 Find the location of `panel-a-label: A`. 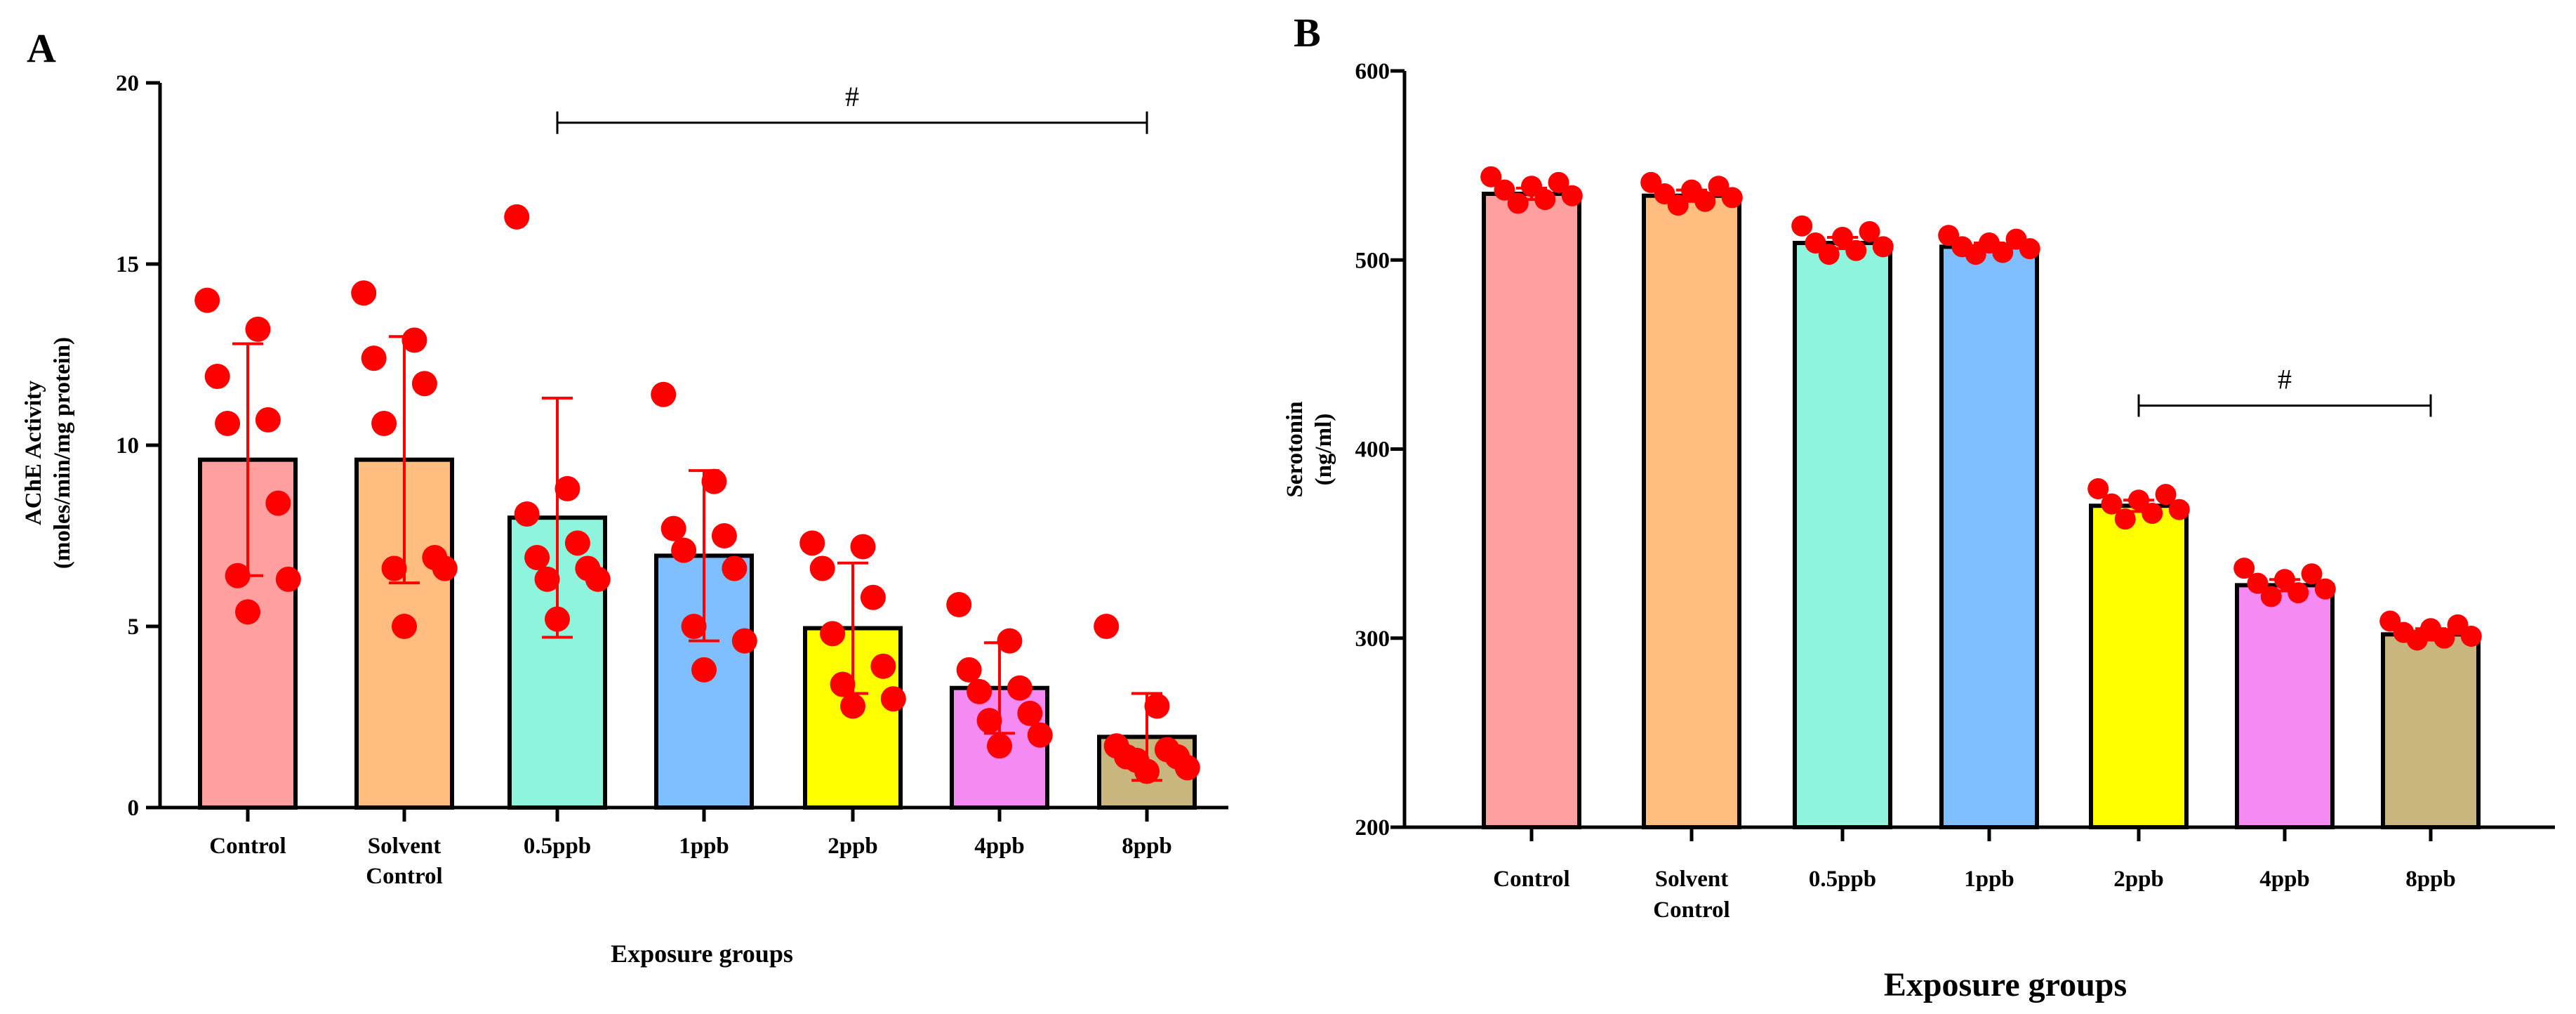

panel-a-label: A is located at coordinates (42, 48).